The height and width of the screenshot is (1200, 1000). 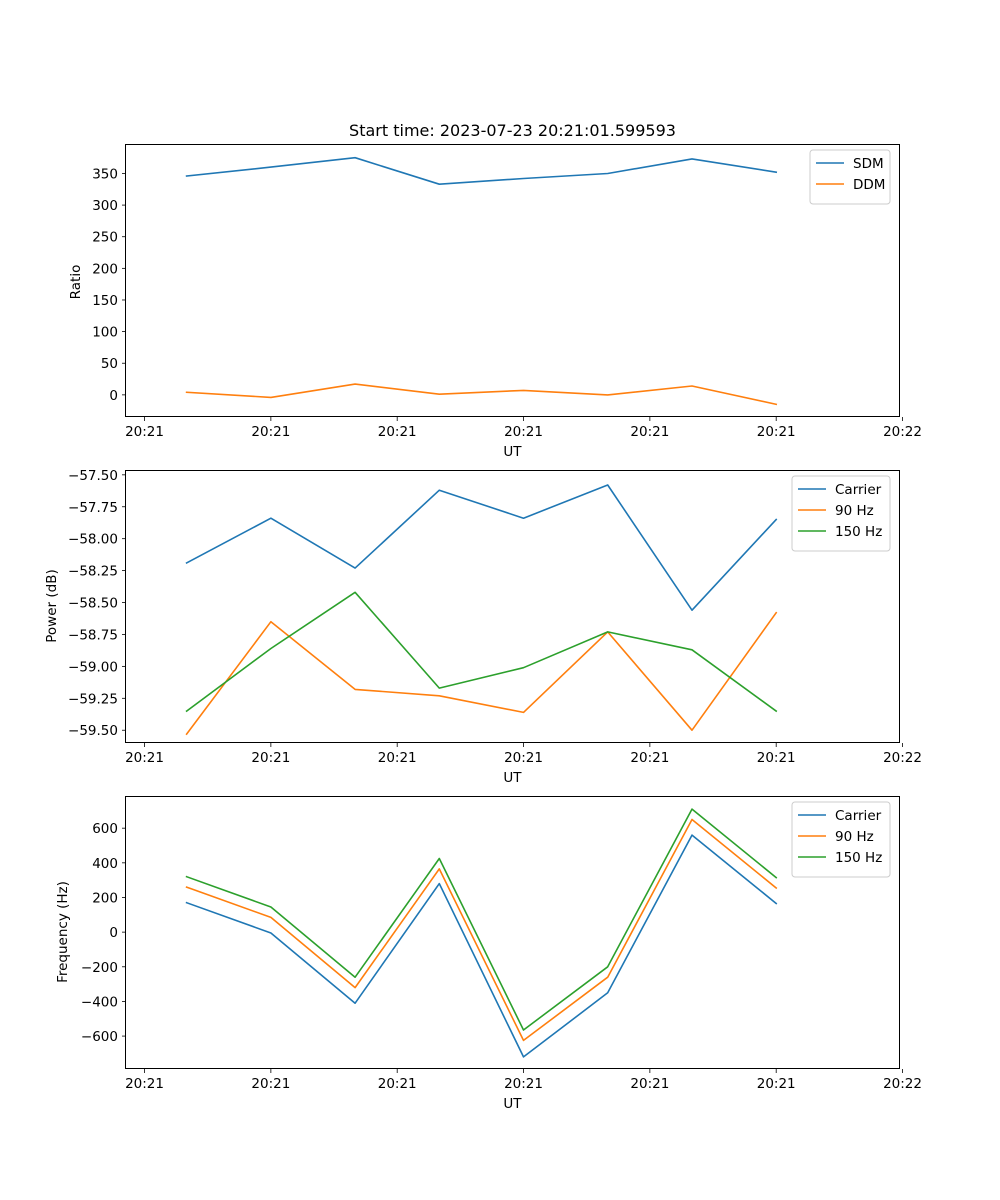 I want to click on y-tick-label: −59.00, so click(x=93, y=667).